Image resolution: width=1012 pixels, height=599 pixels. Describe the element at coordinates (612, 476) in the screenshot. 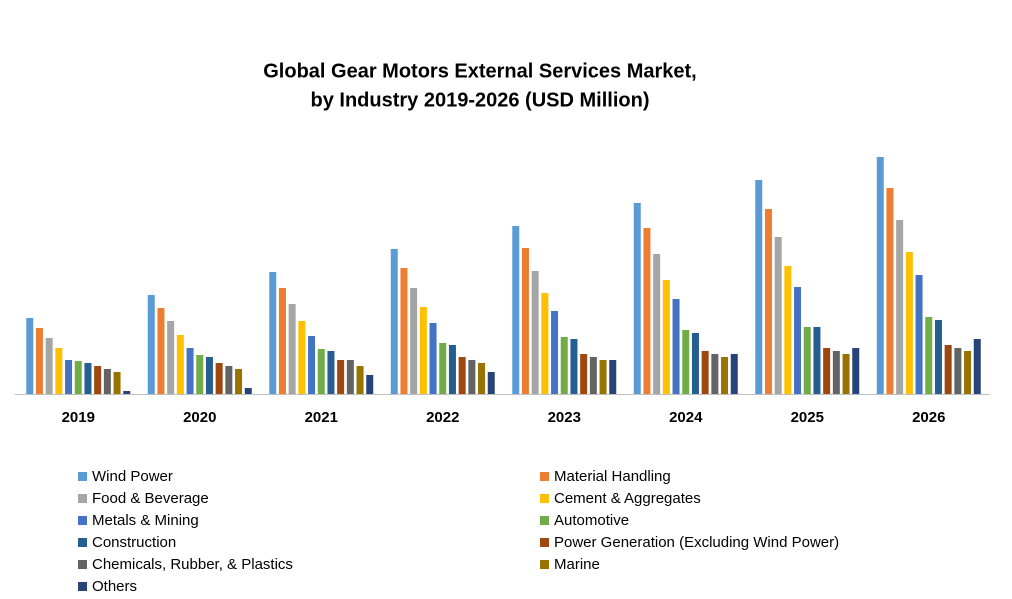

I see `legend-label: Material Handling` at that location.